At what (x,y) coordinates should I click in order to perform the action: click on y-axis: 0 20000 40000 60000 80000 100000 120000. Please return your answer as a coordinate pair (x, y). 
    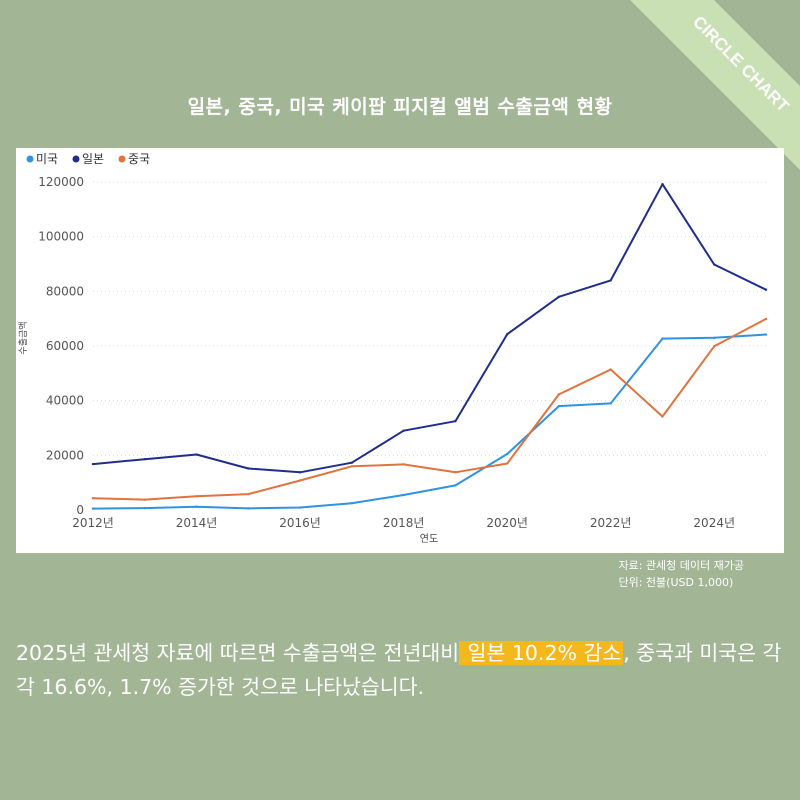
    Looking at the image, I should click on (61, 346).